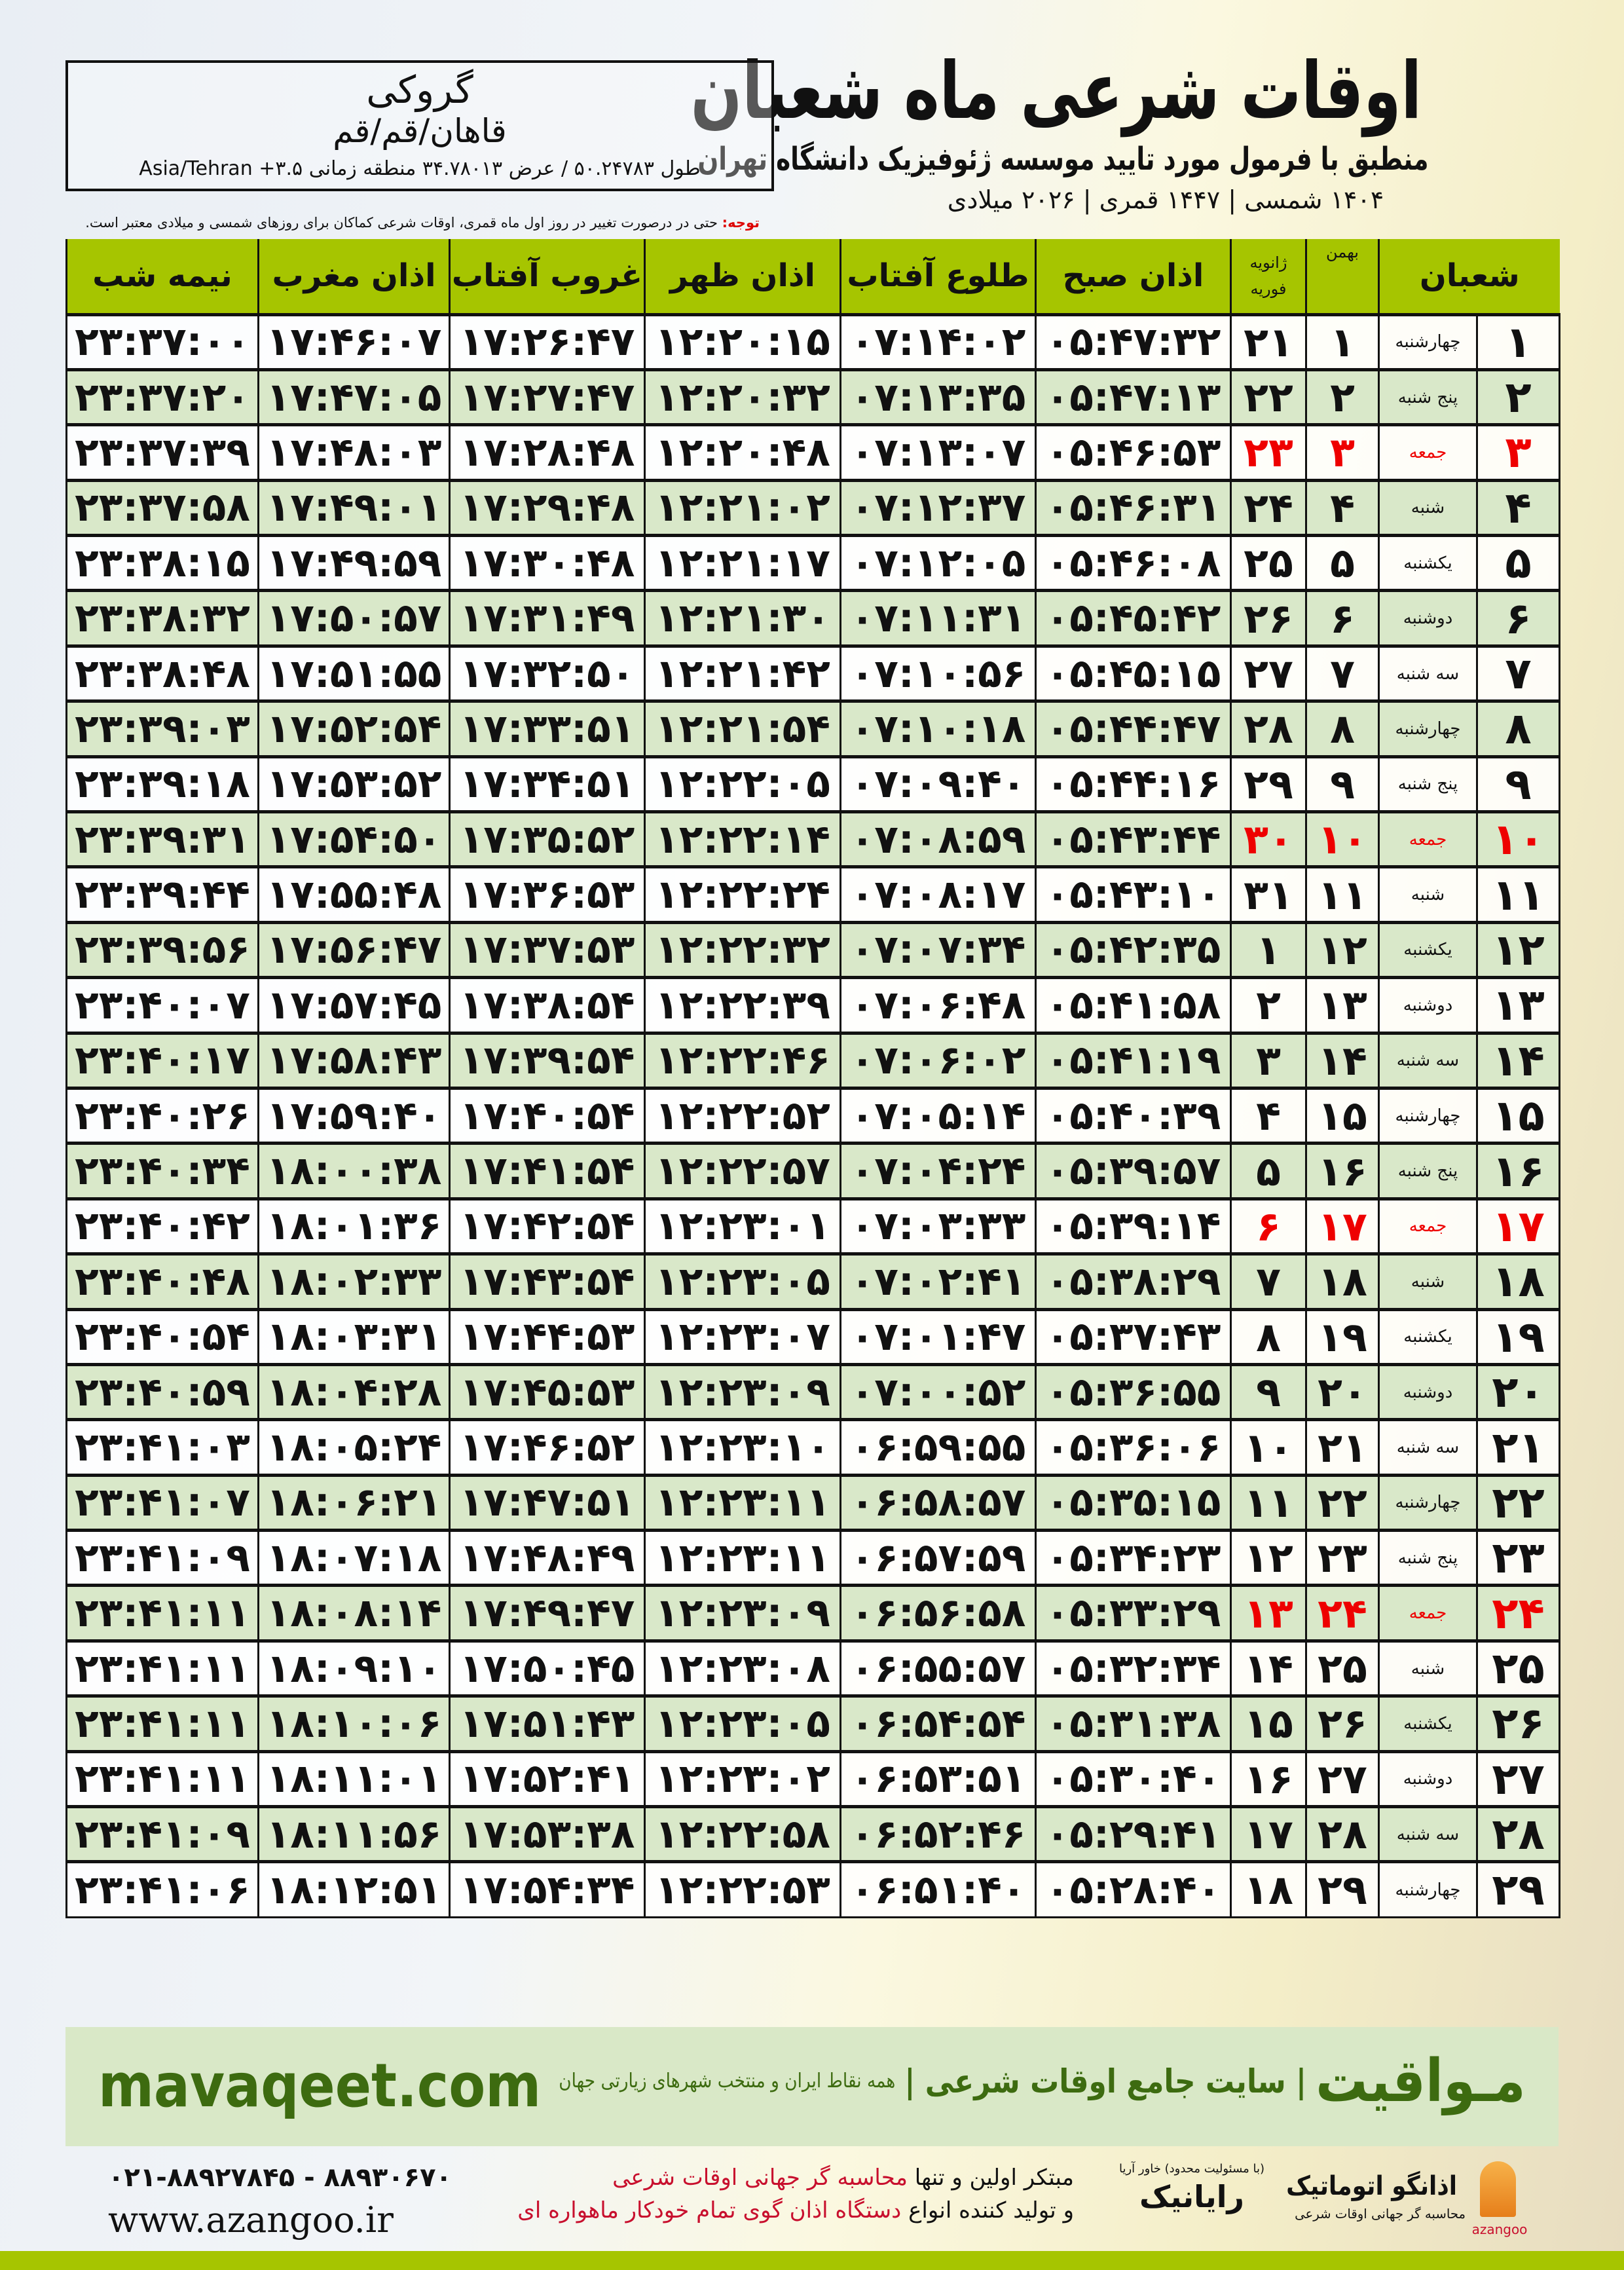  I want to click on midnight-value: ۲۳:۴۱:۰۹, so click(162, 1834).